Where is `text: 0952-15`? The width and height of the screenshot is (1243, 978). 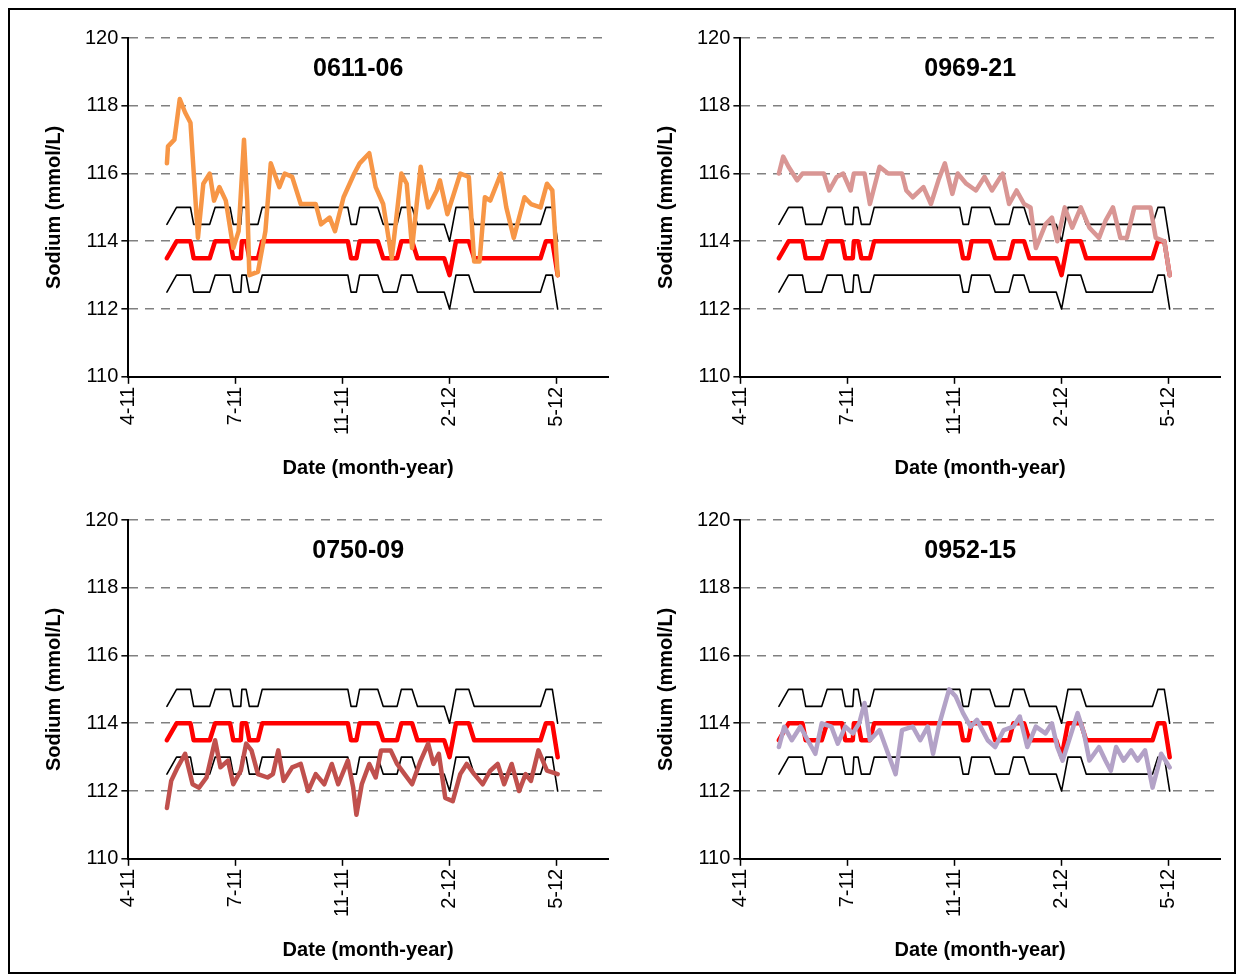 text: 0952-15 is located at coordinates (970, 548).